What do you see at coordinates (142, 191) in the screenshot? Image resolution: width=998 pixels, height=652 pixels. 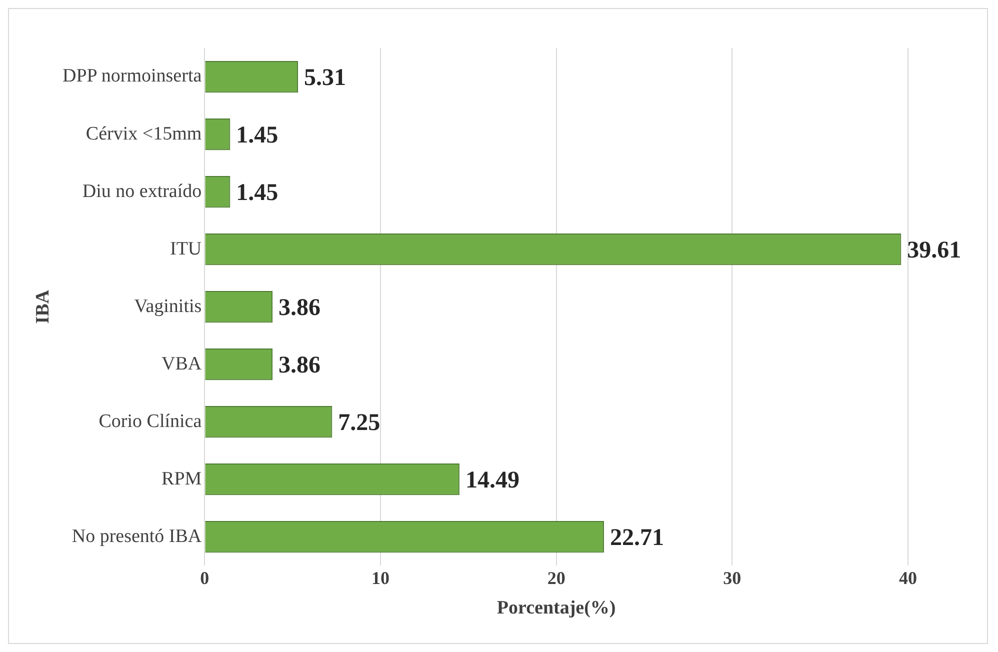 I see `y-tick-label: Diu no extraído` at bounding box center [142, 191].